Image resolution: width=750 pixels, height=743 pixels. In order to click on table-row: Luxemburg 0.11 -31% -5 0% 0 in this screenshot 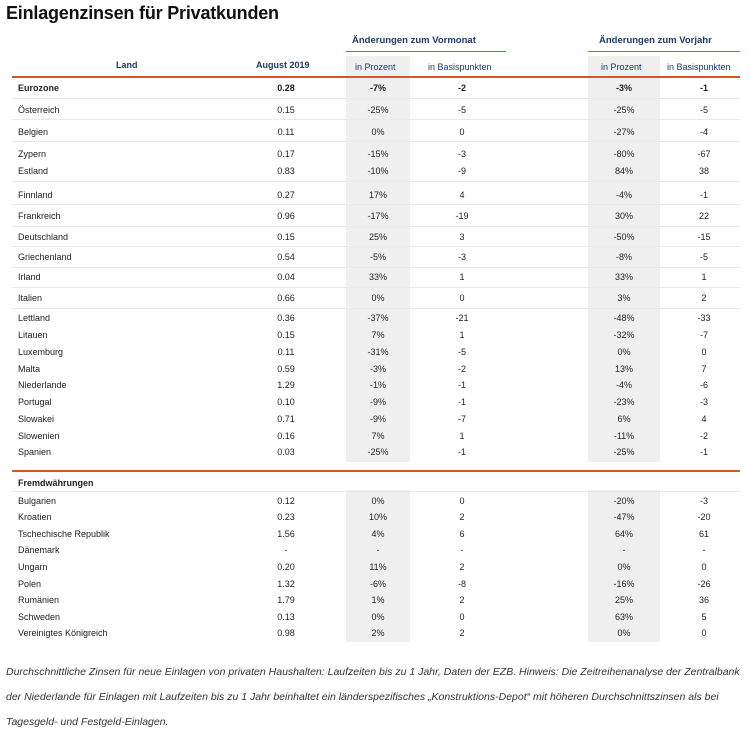, I will do `click(375, 352)`.